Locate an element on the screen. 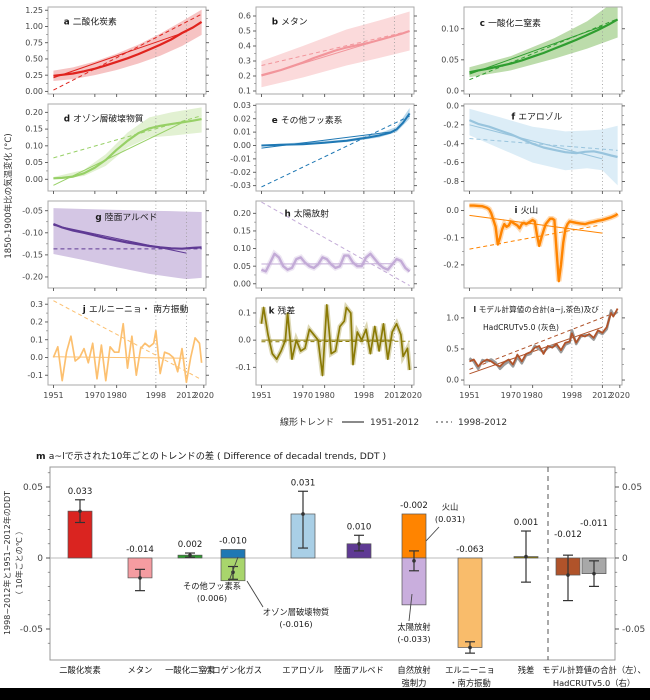 The height and width of the screenshot is (700, 650). y-tick-label: 0.50 is located at coordinates (34, 59).